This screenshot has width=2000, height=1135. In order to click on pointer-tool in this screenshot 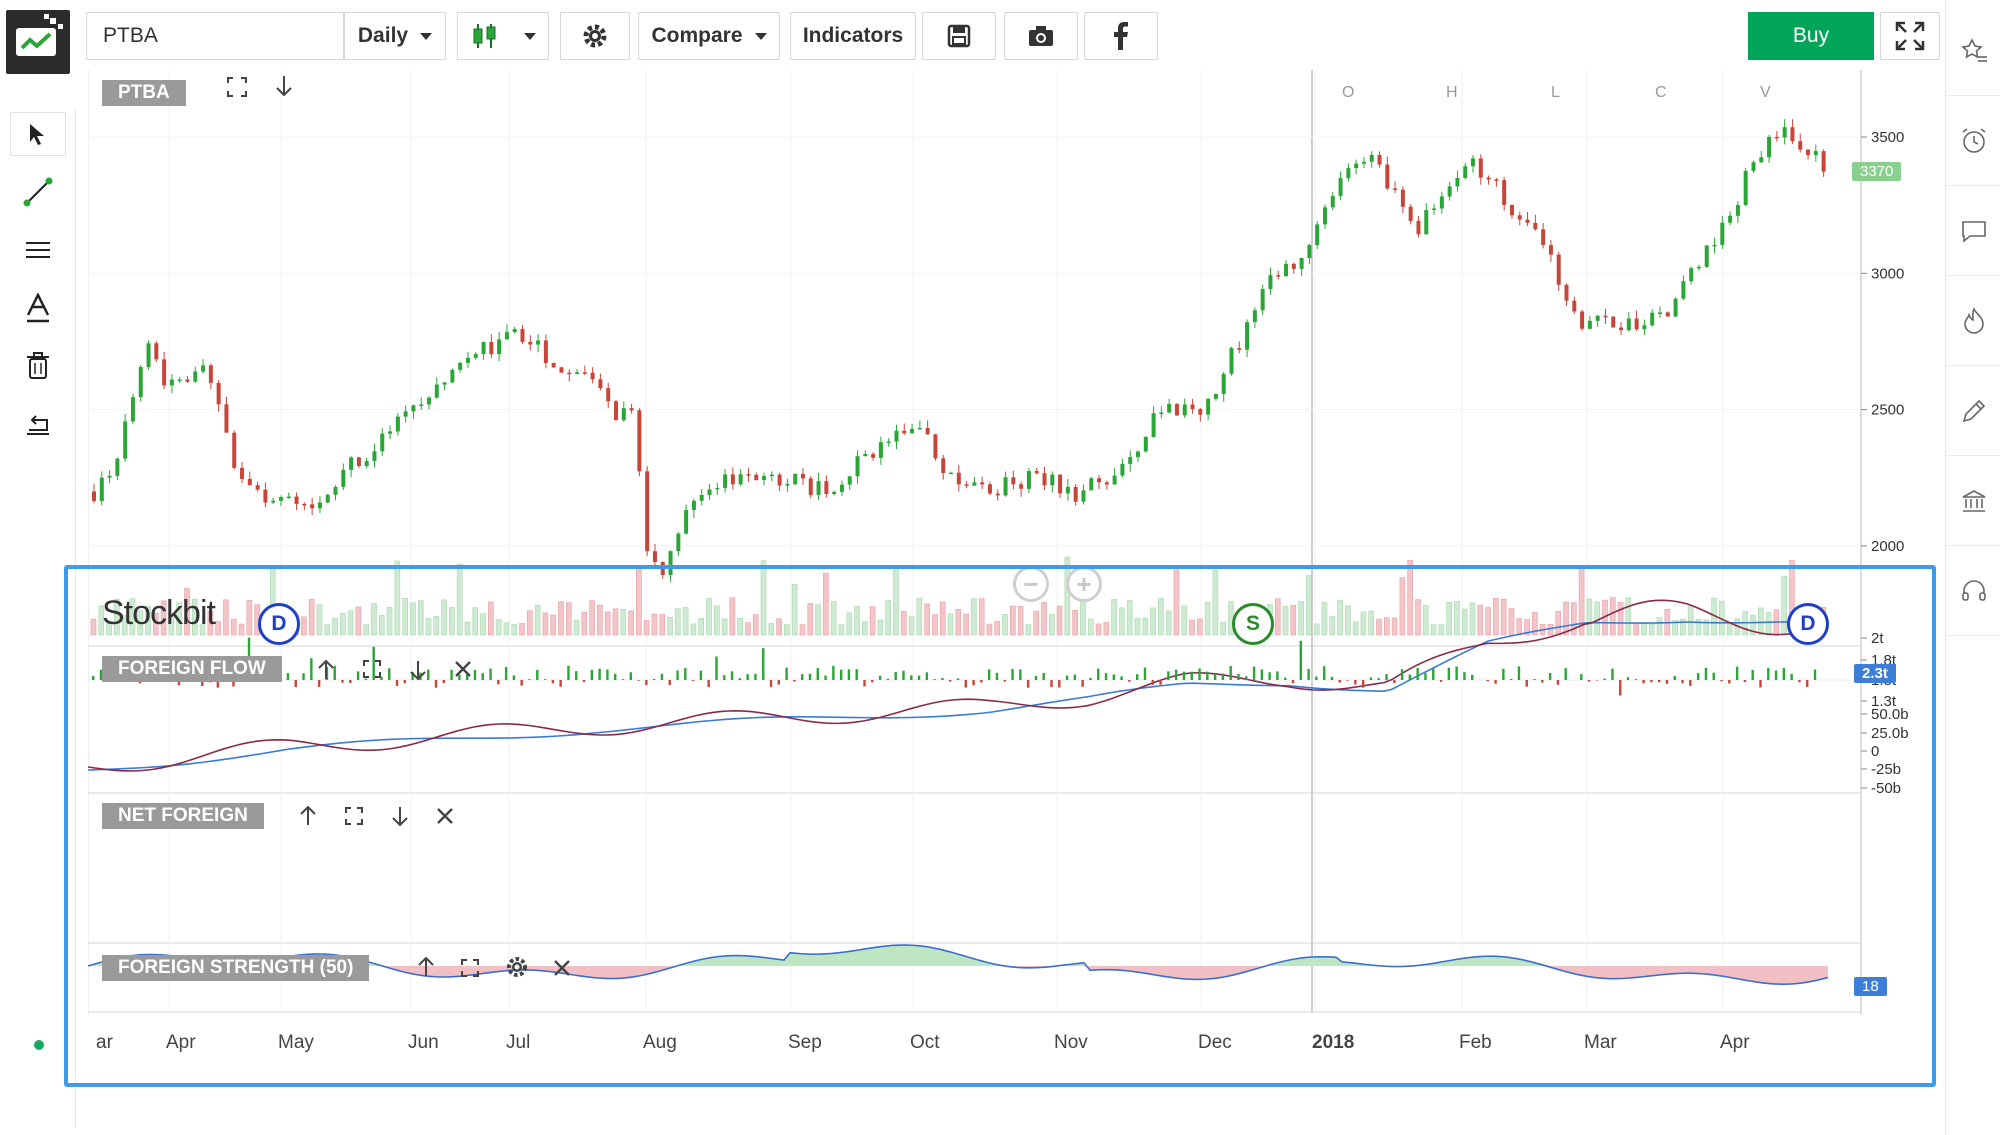, I will do `click(38, 134)`.